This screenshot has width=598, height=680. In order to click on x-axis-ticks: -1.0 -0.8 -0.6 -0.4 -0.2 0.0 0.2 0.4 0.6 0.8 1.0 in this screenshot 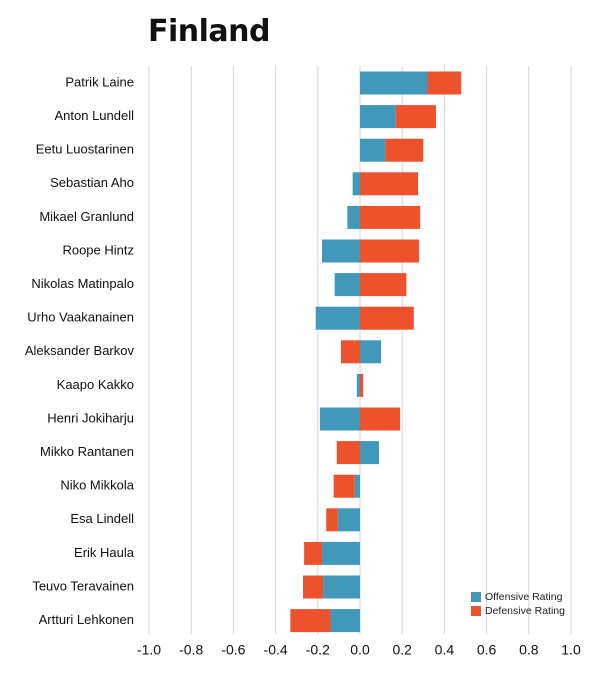, I will do `click(359, 650)`.